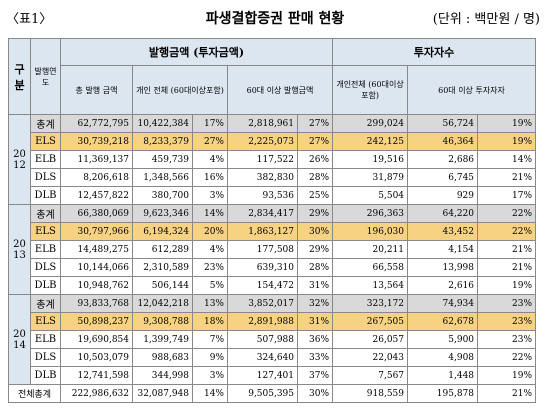 This screenshot has height=415, width=550. Describe the element at coordinates (507, 159) in the screenshot. I see `value-cell: 14%` at that location.